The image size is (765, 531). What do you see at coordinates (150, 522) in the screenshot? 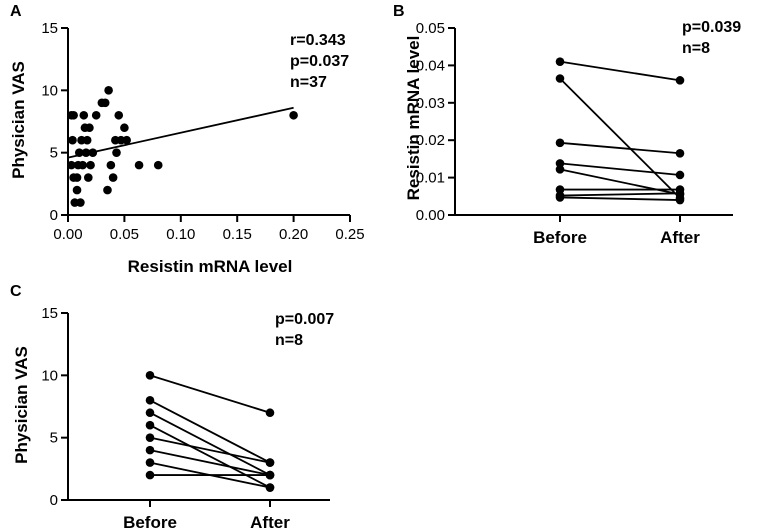
I see `panel-c-category-label-before: Before` at bounding box center [150, 522].